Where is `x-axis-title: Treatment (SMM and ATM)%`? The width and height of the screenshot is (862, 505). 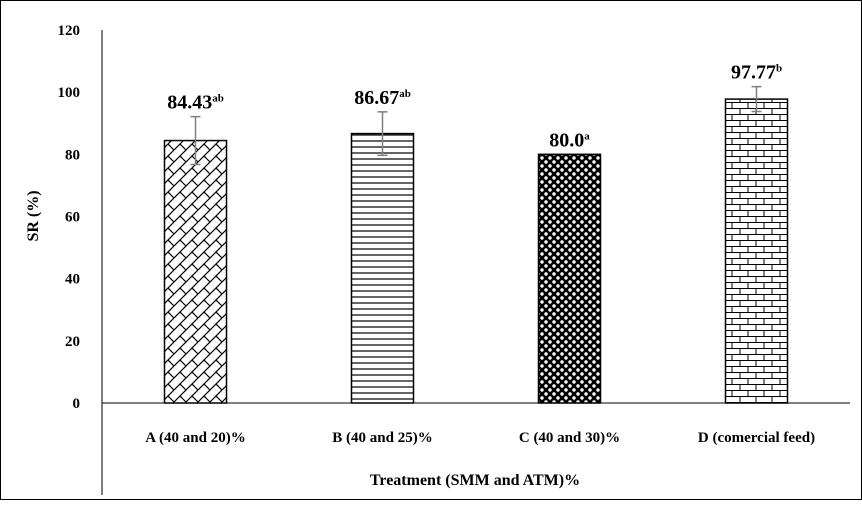
x-axis-title: Treatment (SMM and ATM)% is located at coordinates (475, 480).